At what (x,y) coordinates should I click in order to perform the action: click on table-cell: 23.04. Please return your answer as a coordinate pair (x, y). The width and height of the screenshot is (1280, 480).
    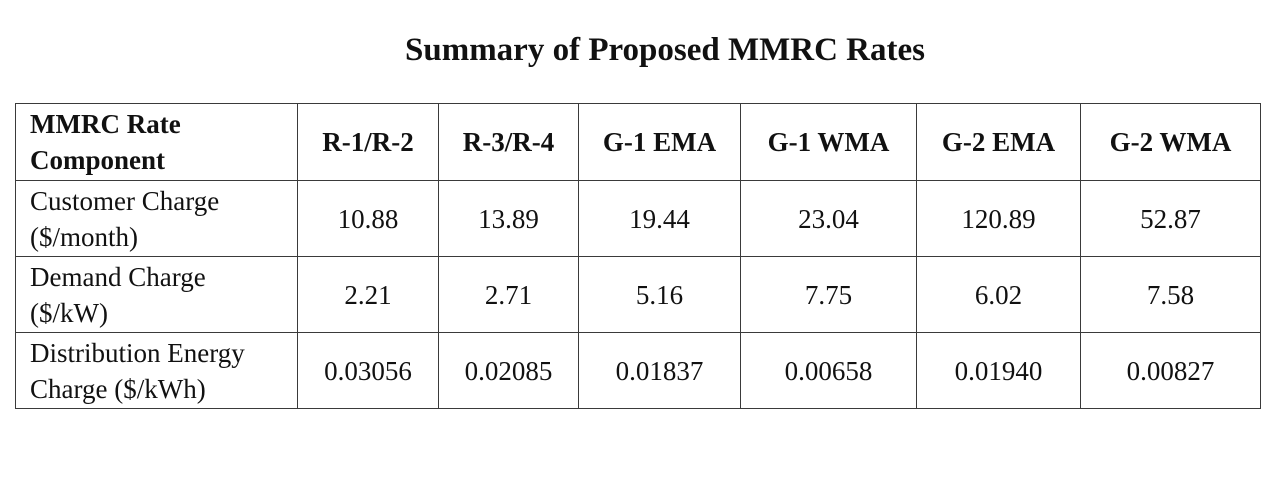
    Looking at the image, I should click on (828, 218).